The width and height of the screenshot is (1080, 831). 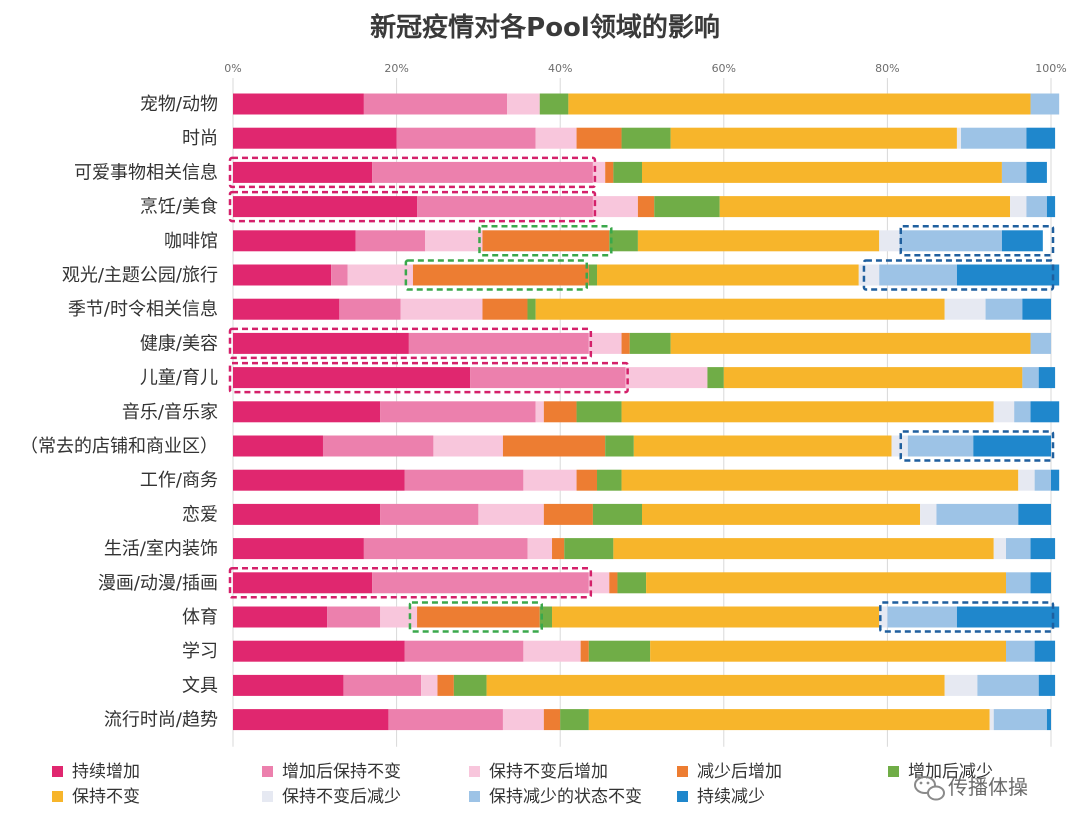 What do you see at coordinates (179, 207) in the screenshot?
I see `category-label: 烹饪/美食` at bounding box center [179, 207].